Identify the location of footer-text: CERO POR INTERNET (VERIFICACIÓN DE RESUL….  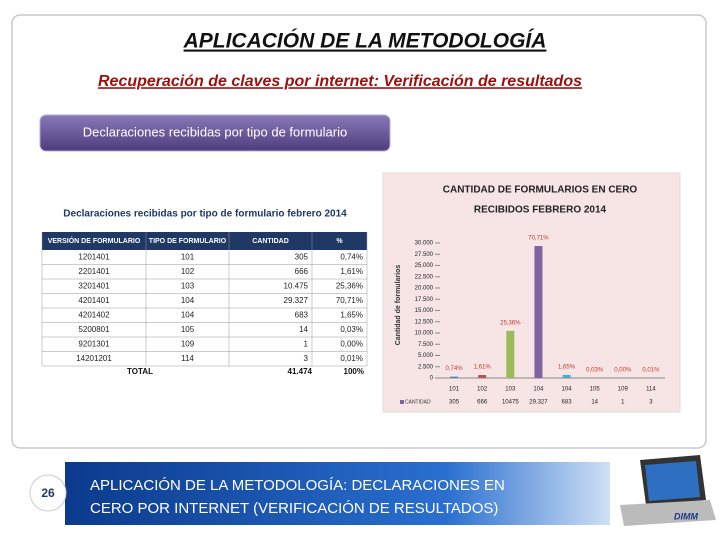
(294, 508).